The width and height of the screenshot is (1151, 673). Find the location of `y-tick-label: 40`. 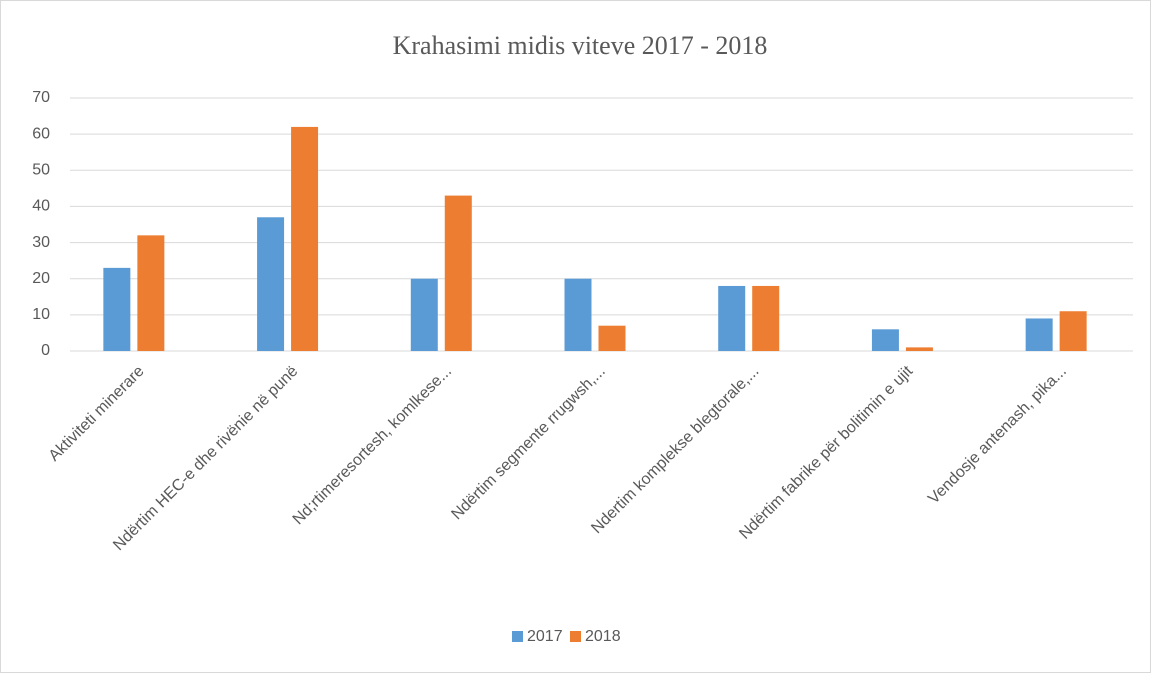

y-tick-label: 40 is located at coordinates (41, 206).